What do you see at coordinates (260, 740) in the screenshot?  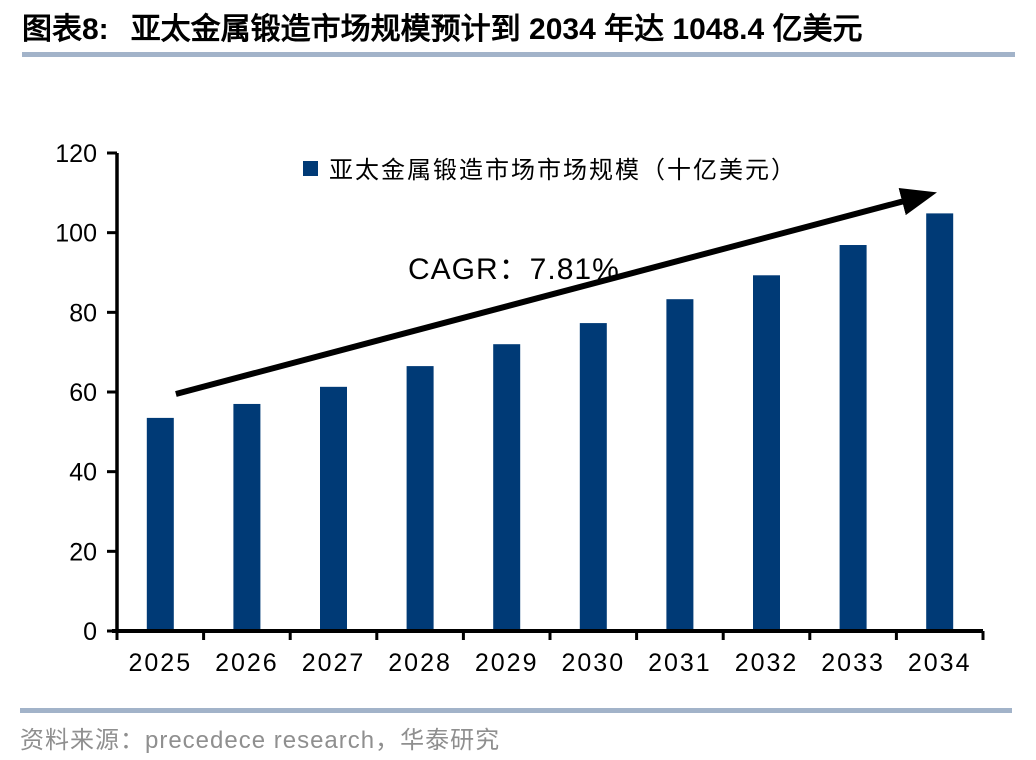 I see `source-note: 资料来源：precedece research，华泰研究` at bounding box center [260, 740].